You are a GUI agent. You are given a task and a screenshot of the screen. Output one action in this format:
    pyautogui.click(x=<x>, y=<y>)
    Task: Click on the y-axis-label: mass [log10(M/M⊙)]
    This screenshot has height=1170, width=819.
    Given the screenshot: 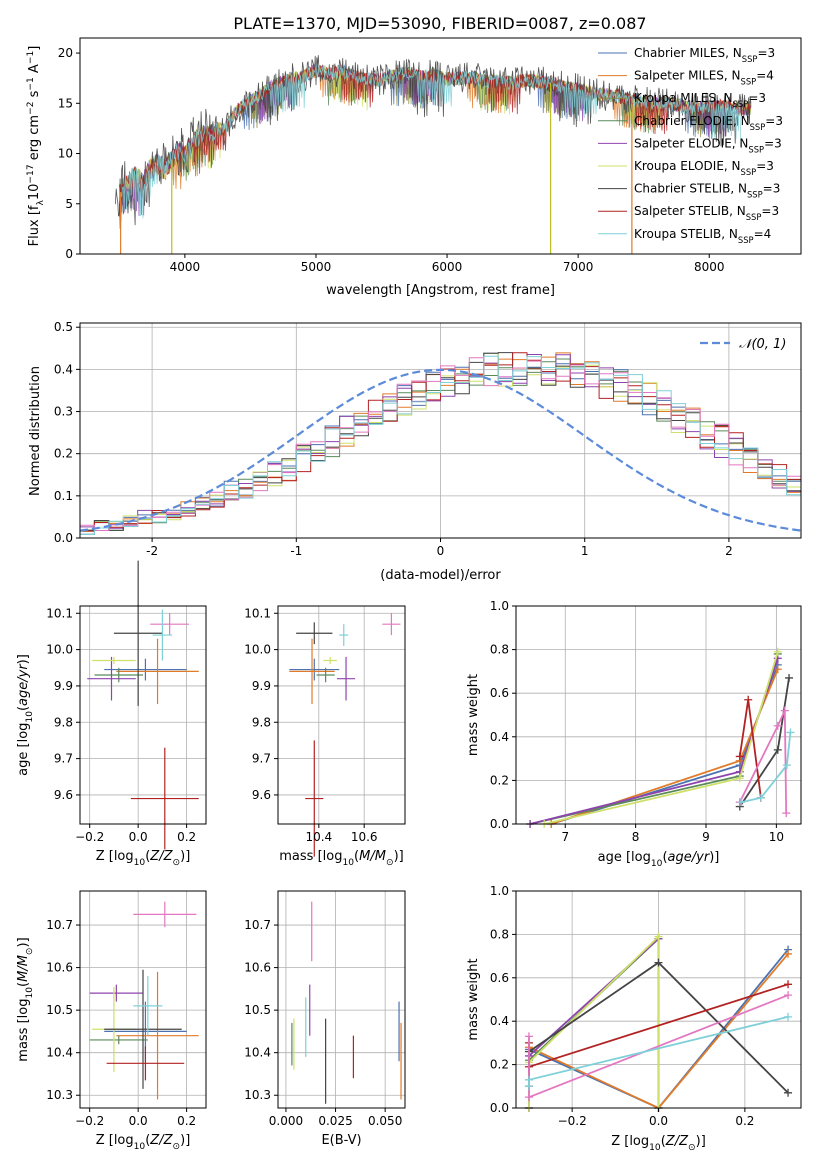 What is the action you would take?
    pyautogui.click(x=25, y=999)
    